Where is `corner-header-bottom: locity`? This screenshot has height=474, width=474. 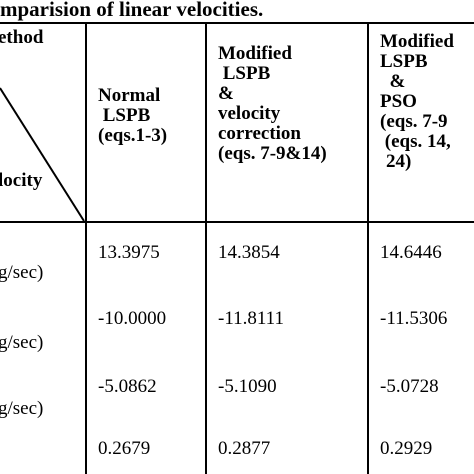
corner-header-bottom: locity is located at coordinates (21, 180).